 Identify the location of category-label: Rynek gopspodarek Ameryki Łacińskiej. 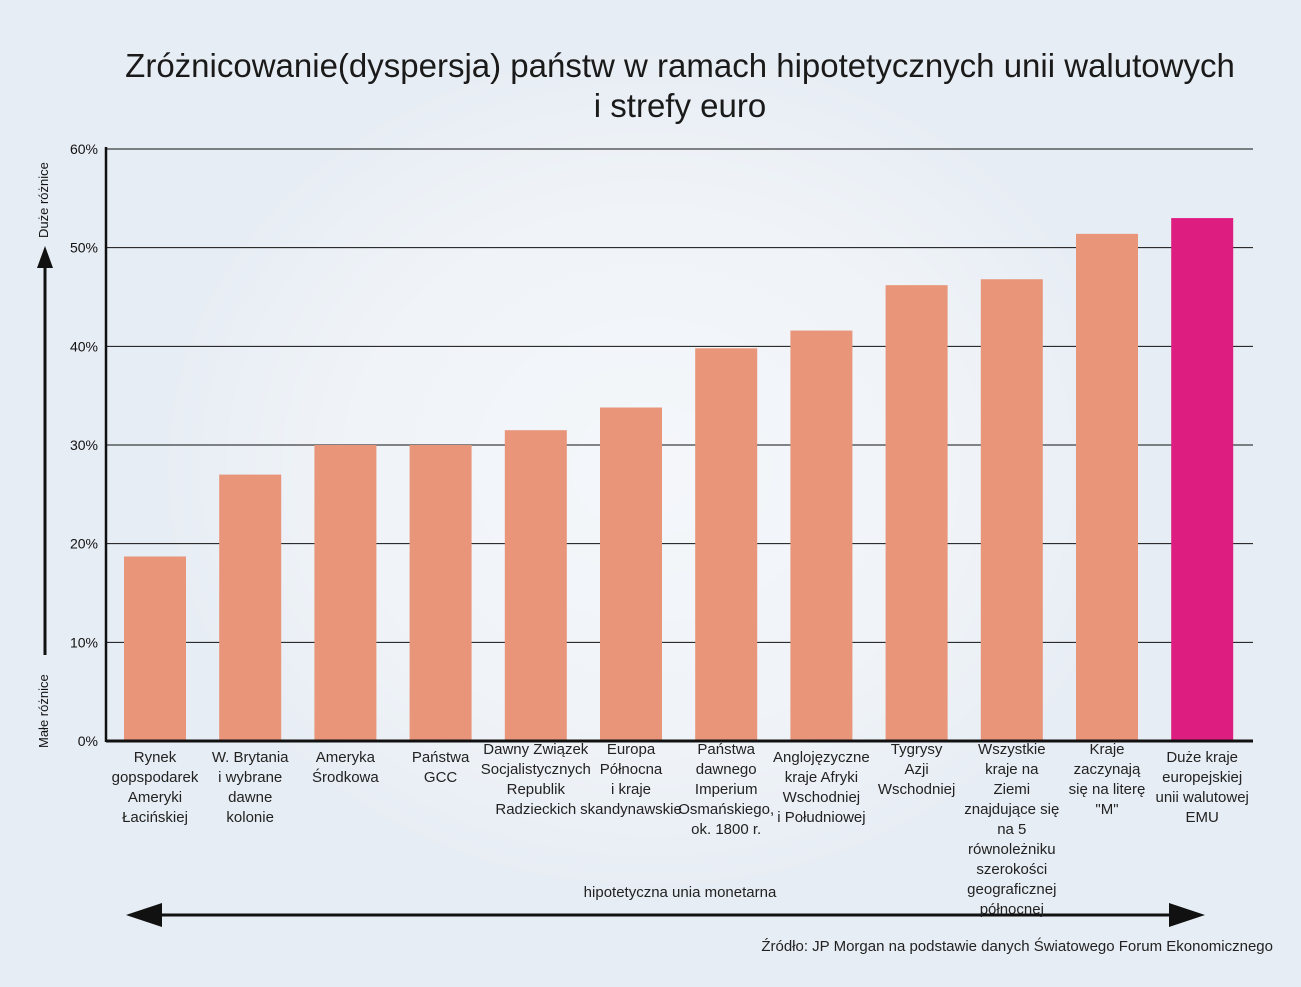
(155, 788).